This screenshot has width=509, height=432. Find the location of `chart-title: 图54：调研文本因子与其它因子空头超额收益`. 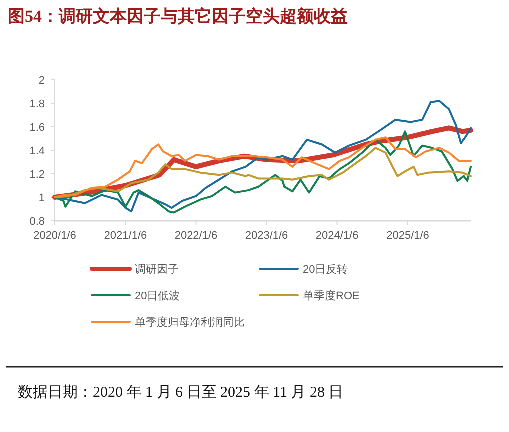

chart-title: 图54：调研文本因子与其它因子空头超额收益 is located at coordinates (178, 16).